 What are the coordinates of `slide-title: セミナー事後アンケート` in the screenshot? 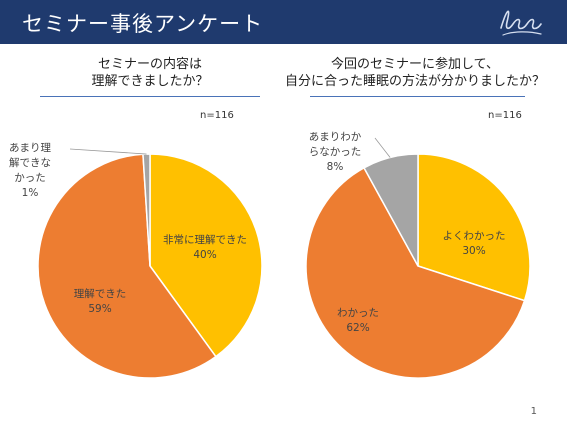 It's located at (143, 24).